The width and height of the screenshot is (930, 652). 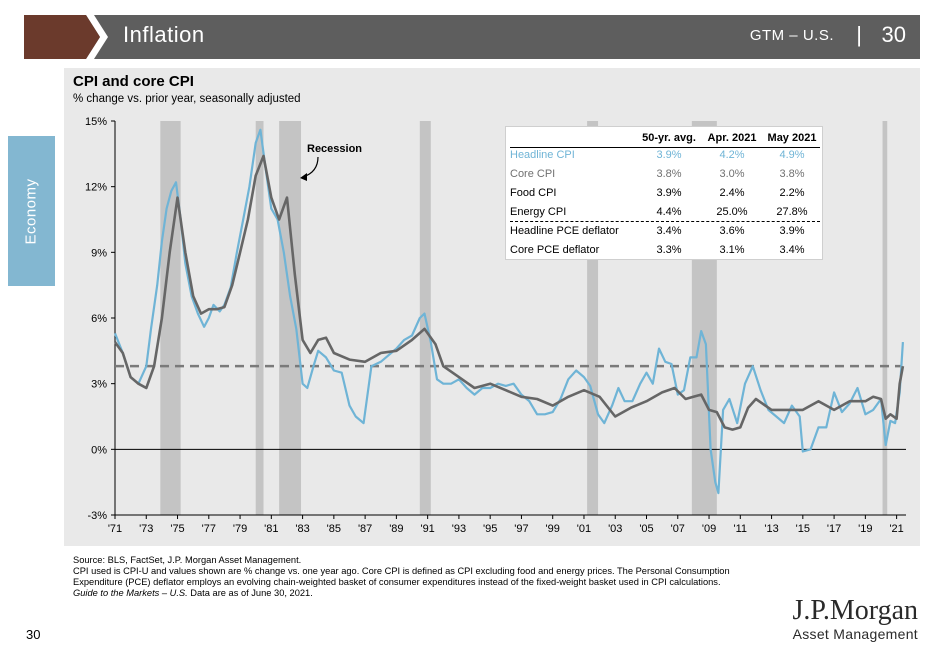 What do you see at coordinates (834, 529) in the screenshot?
I see `x-tick-label: '17` at bounding box center [834, 529].